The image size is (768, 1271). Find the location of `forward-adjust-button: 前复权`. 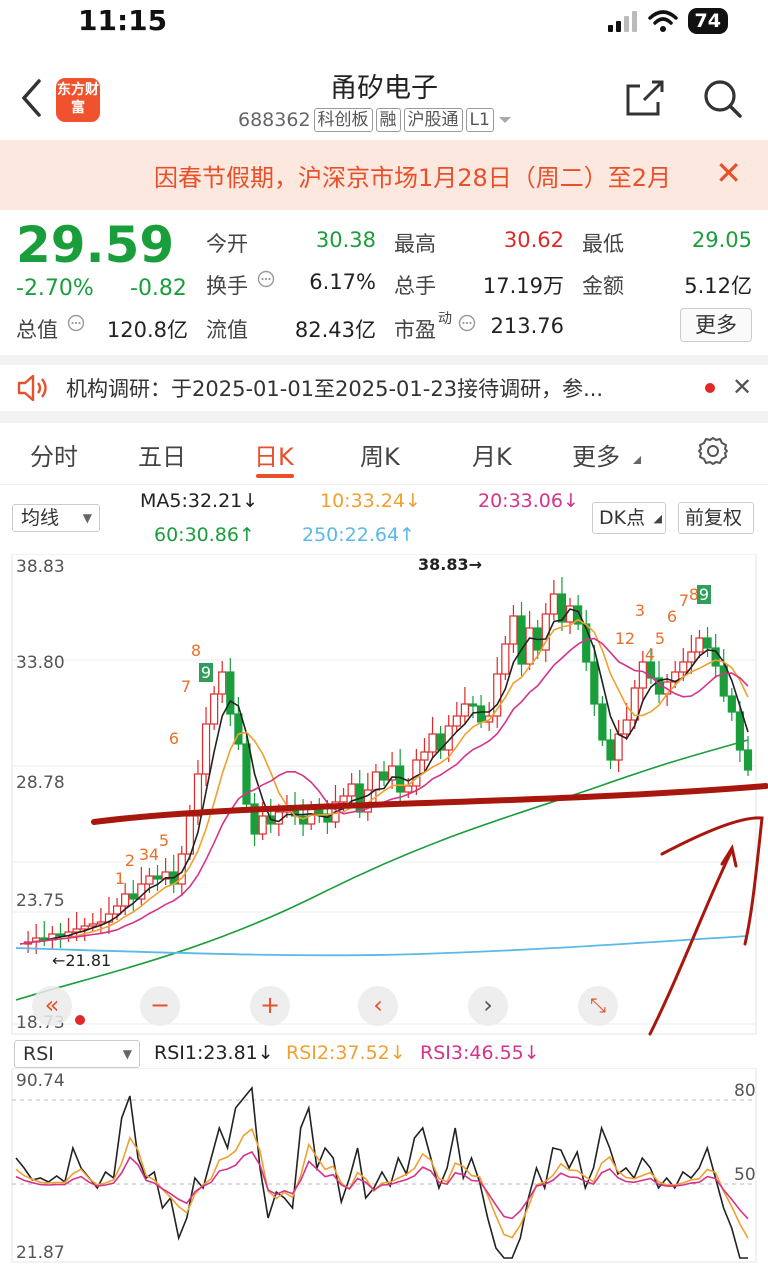

forward-adjust-button: 前复权 is located at coordinates (716, 518).